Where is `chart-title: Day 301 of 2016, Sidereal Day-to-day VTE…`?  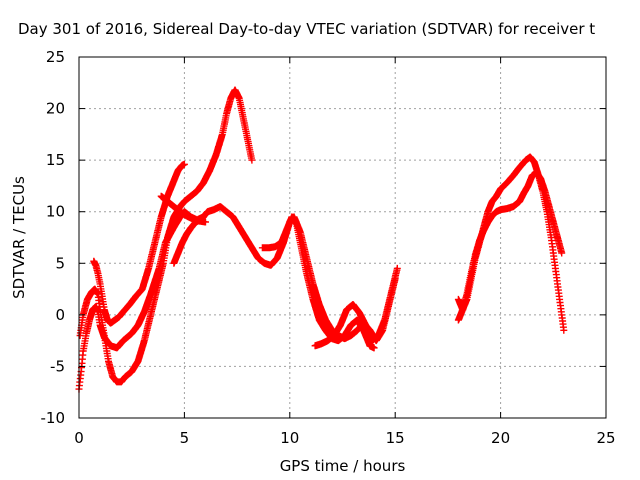 chart-title: Day 301 of 2016, Sidereal Day-to-day VTE… is located at coordinates (306, 29).